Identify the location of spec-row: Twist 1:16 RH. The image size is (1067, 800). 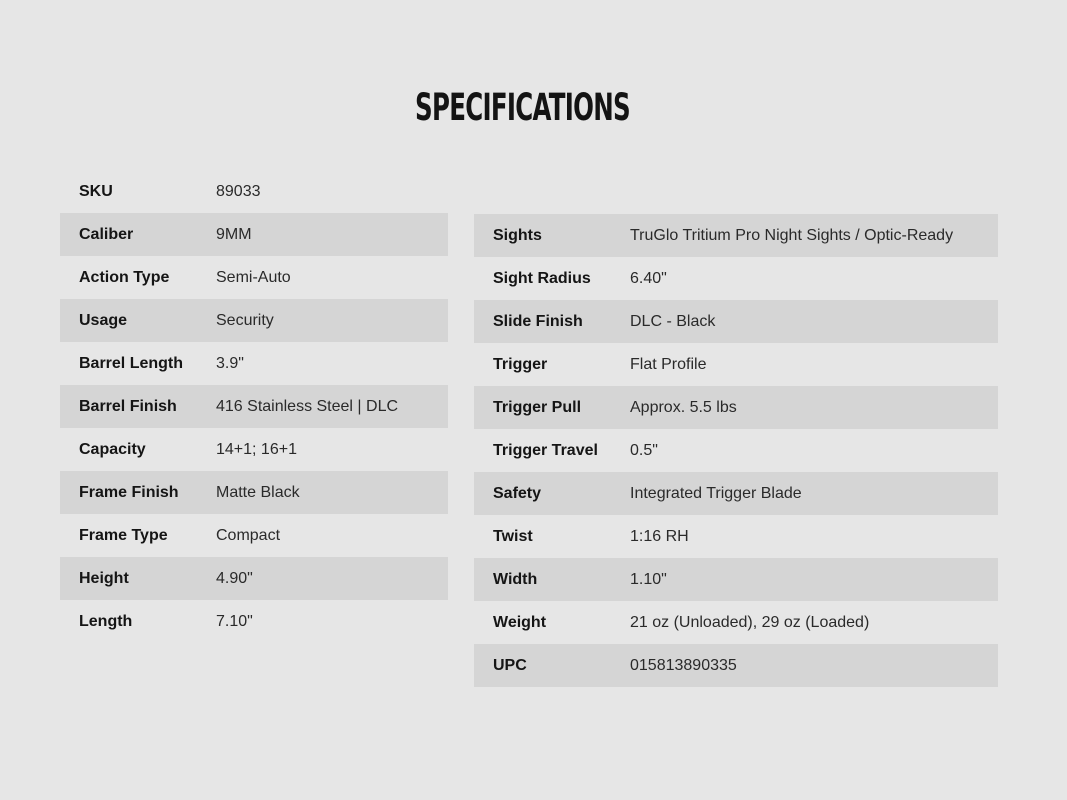
(736, 536).